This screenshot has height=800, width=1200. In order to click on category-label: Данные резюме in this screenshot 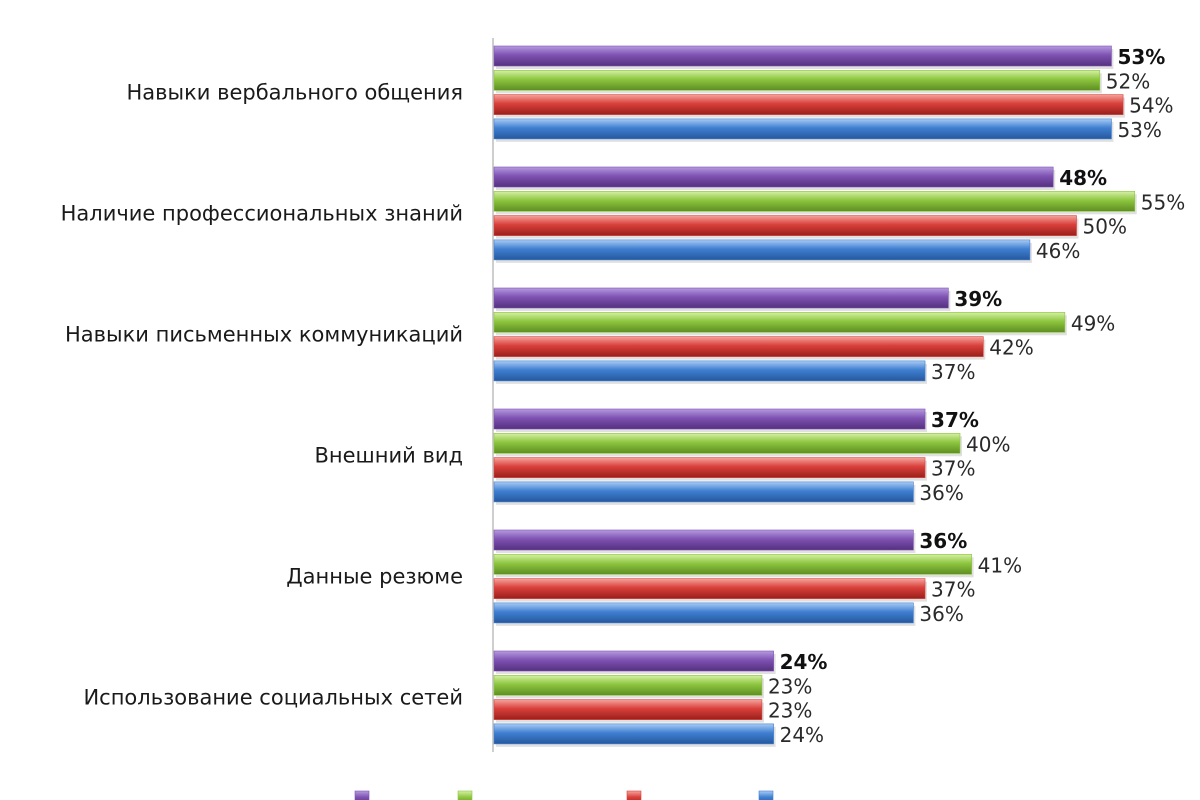, I will do `click(374, 576)`.